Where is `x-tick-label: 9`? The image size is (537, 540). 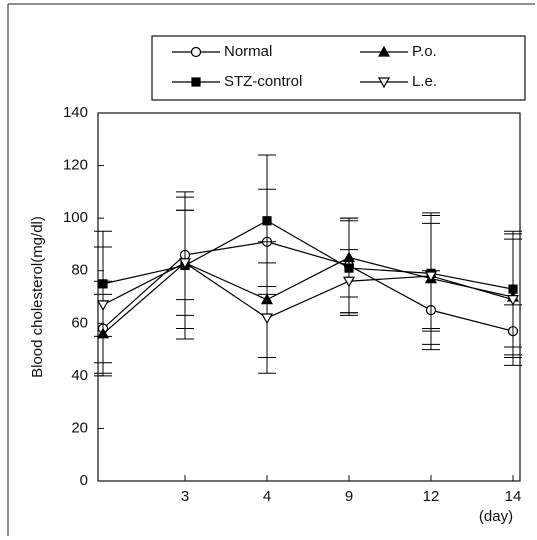
x-tick-label: 9 is located at coordinates (349, 496).